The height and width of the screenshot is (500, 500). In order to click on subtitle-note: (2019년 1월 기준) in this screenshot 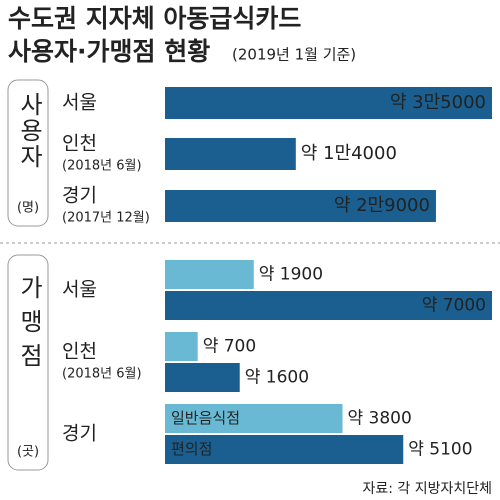, I will do `click(294, 55)`.